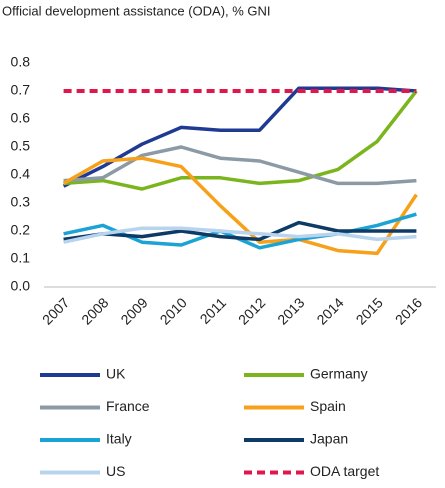  Describe the element at coordinates (339, 374) in the screenshot. I see `legend-label: Germany` at that location.